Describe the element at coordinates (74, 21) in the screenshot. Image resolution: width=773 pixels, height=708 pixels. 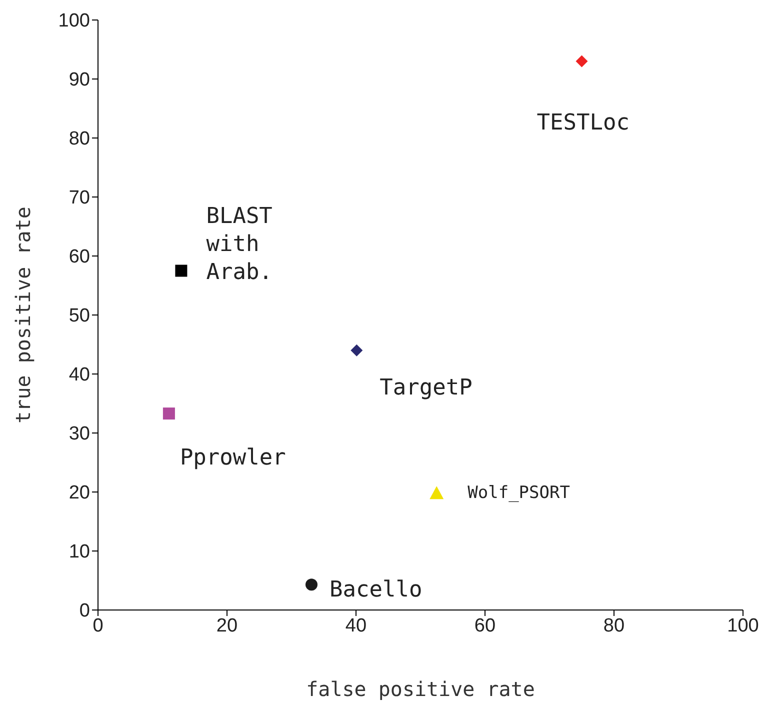
I see `y-tick-label: 100` at that location.